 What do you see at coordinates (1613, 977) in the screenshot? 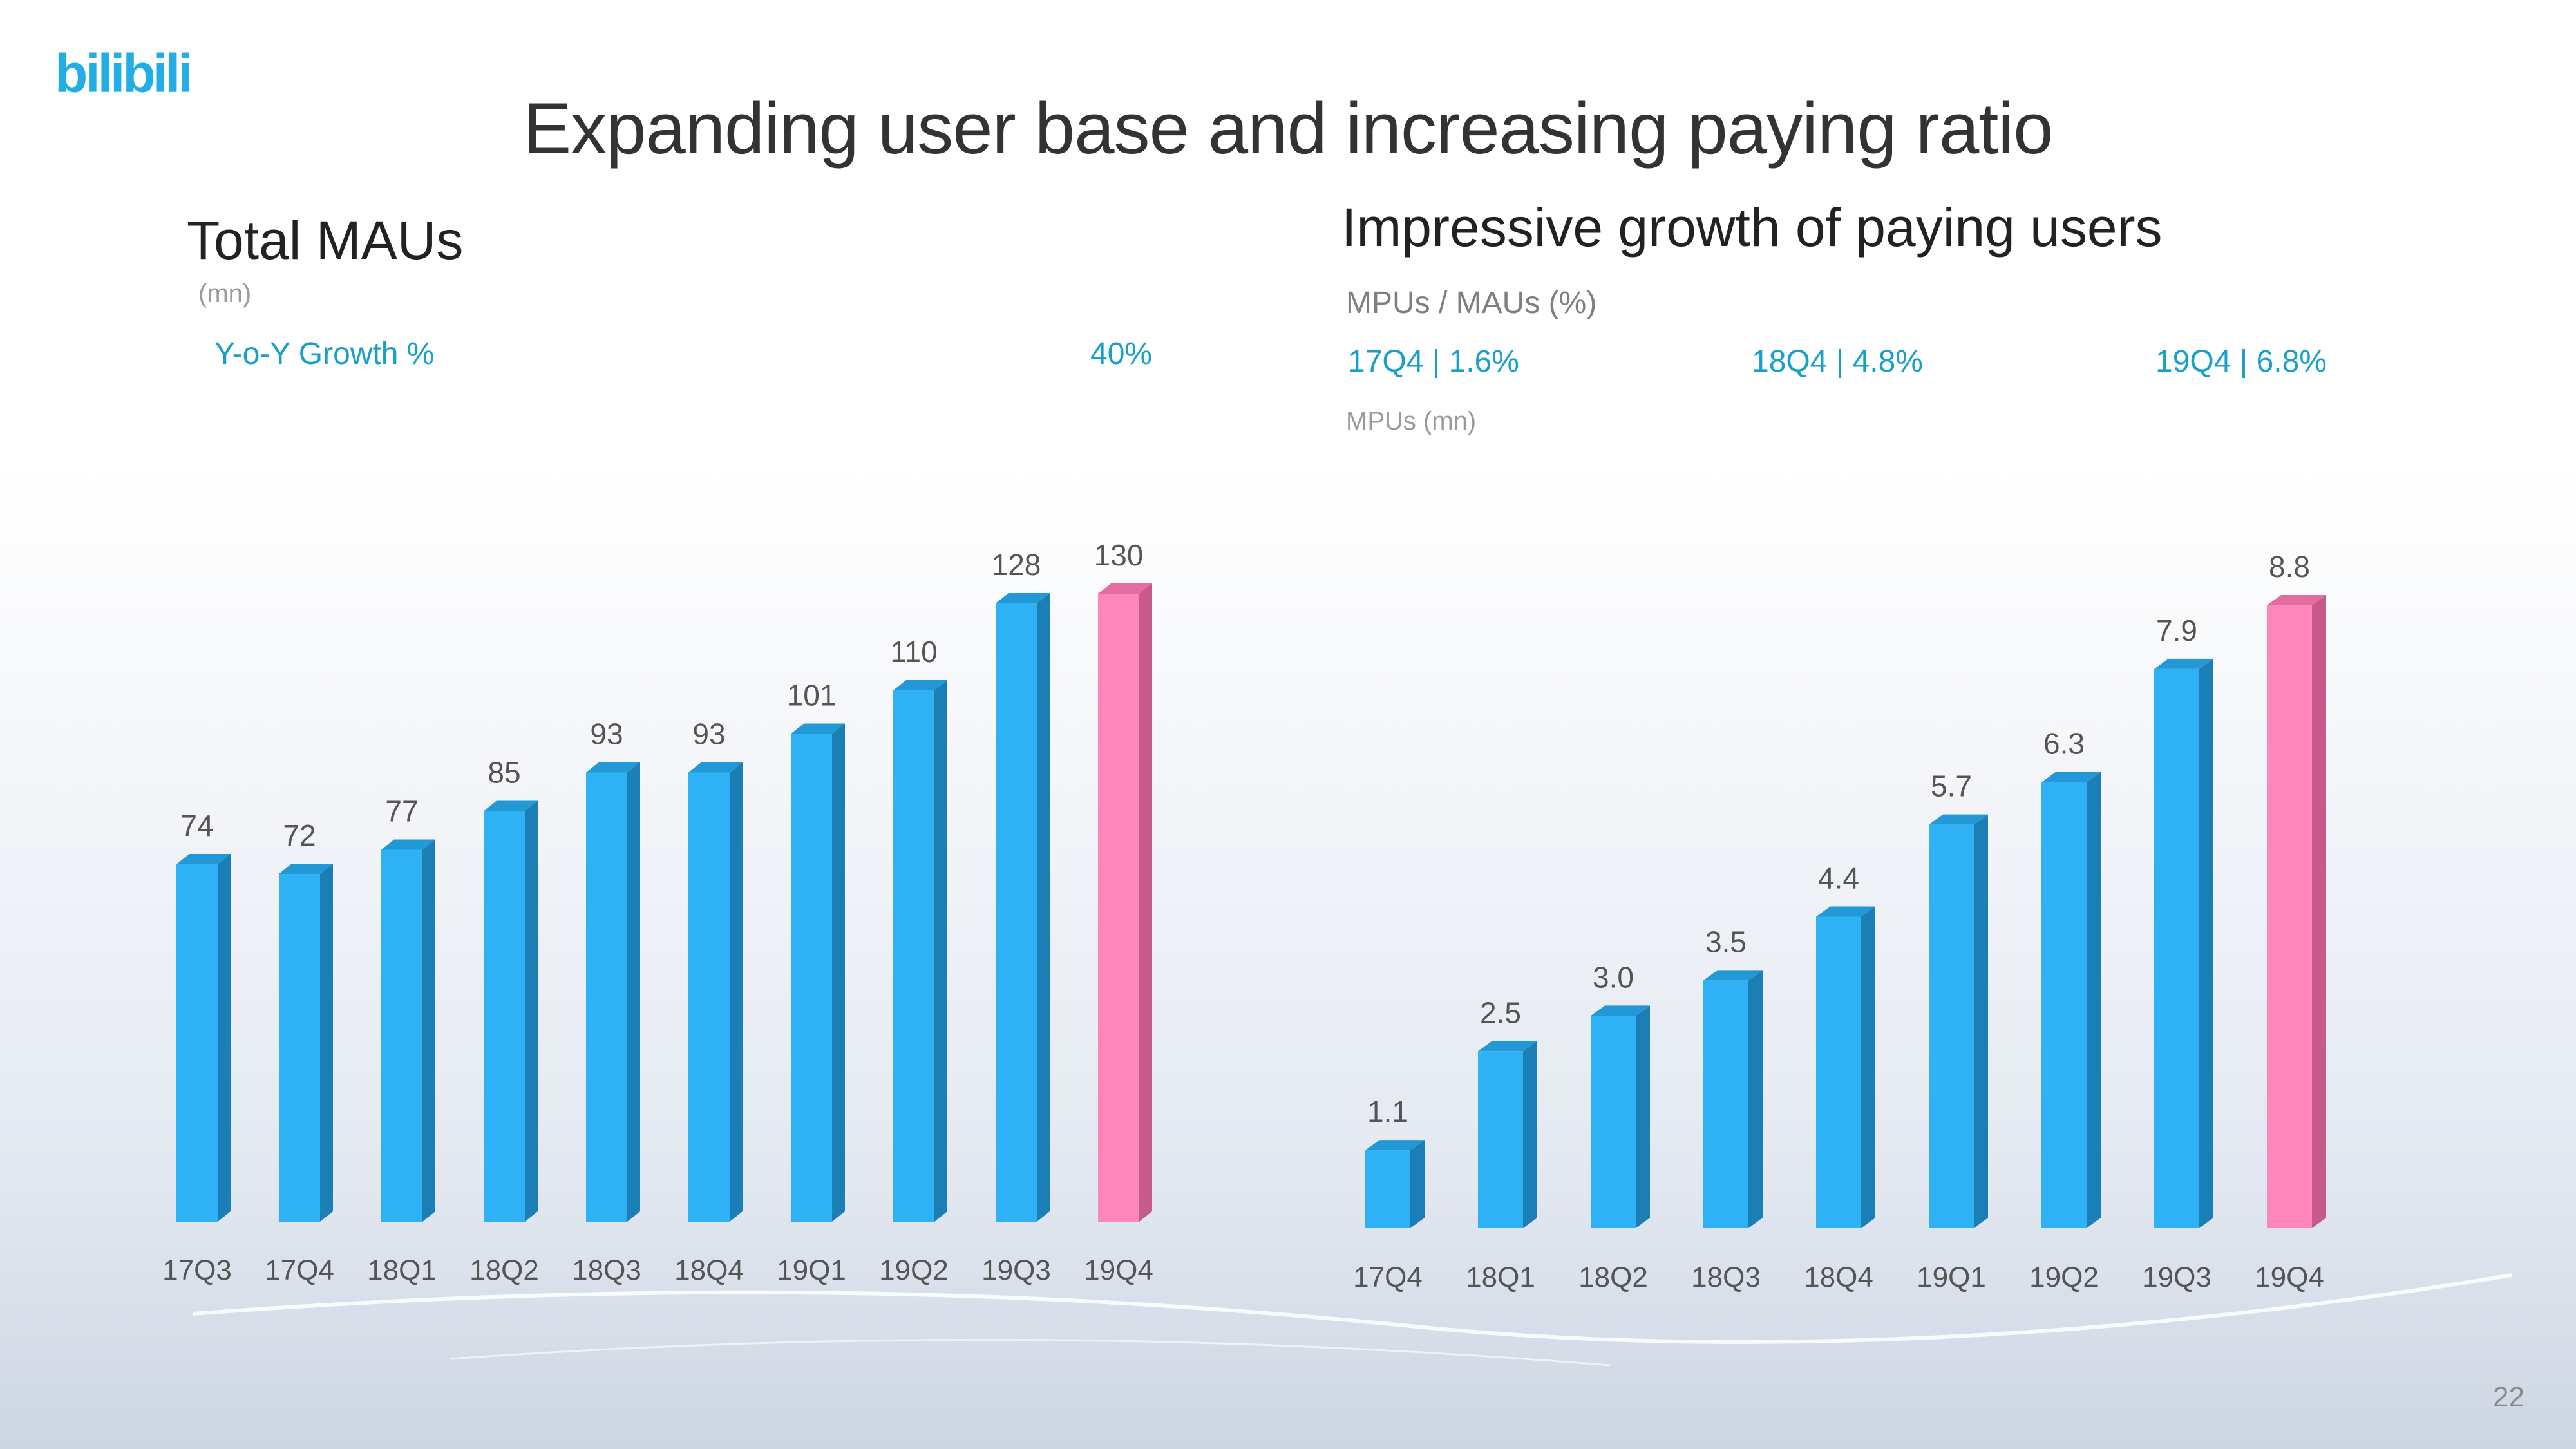
I see `chart1-value-label-2: 3.0` at bounding box center [1613, 977].